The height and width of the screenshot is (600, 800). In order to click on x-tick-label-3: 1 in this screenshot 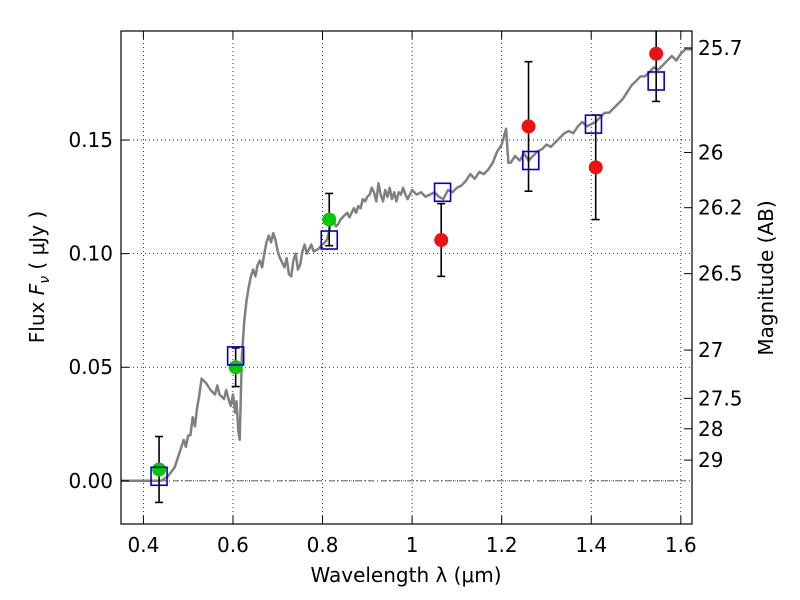, I will do `click(412, 545)`.